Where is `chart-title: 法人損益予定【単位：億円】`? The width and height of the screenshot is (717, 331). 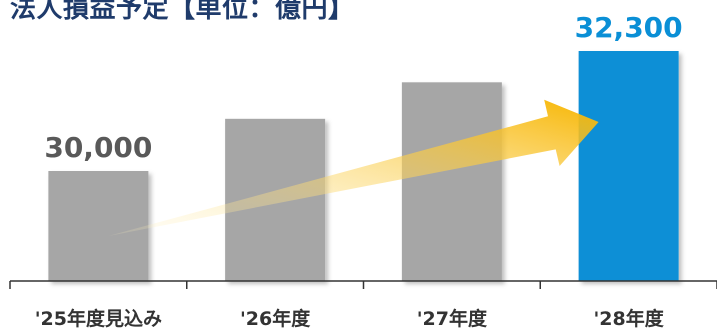
chart-title: 法人損益予定【単位：億円】 is located at coordinates (182, 12).